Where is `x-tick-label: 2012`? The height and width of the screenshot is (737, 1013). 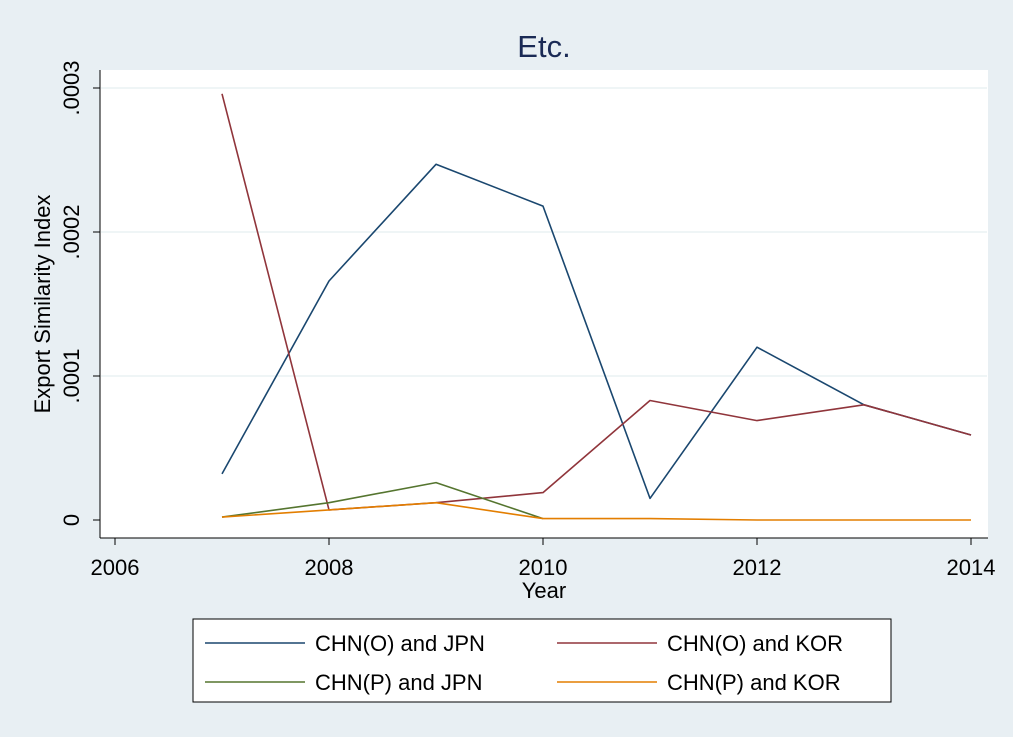
x-tick-label: 2012 is located at coordinates (757, 567).